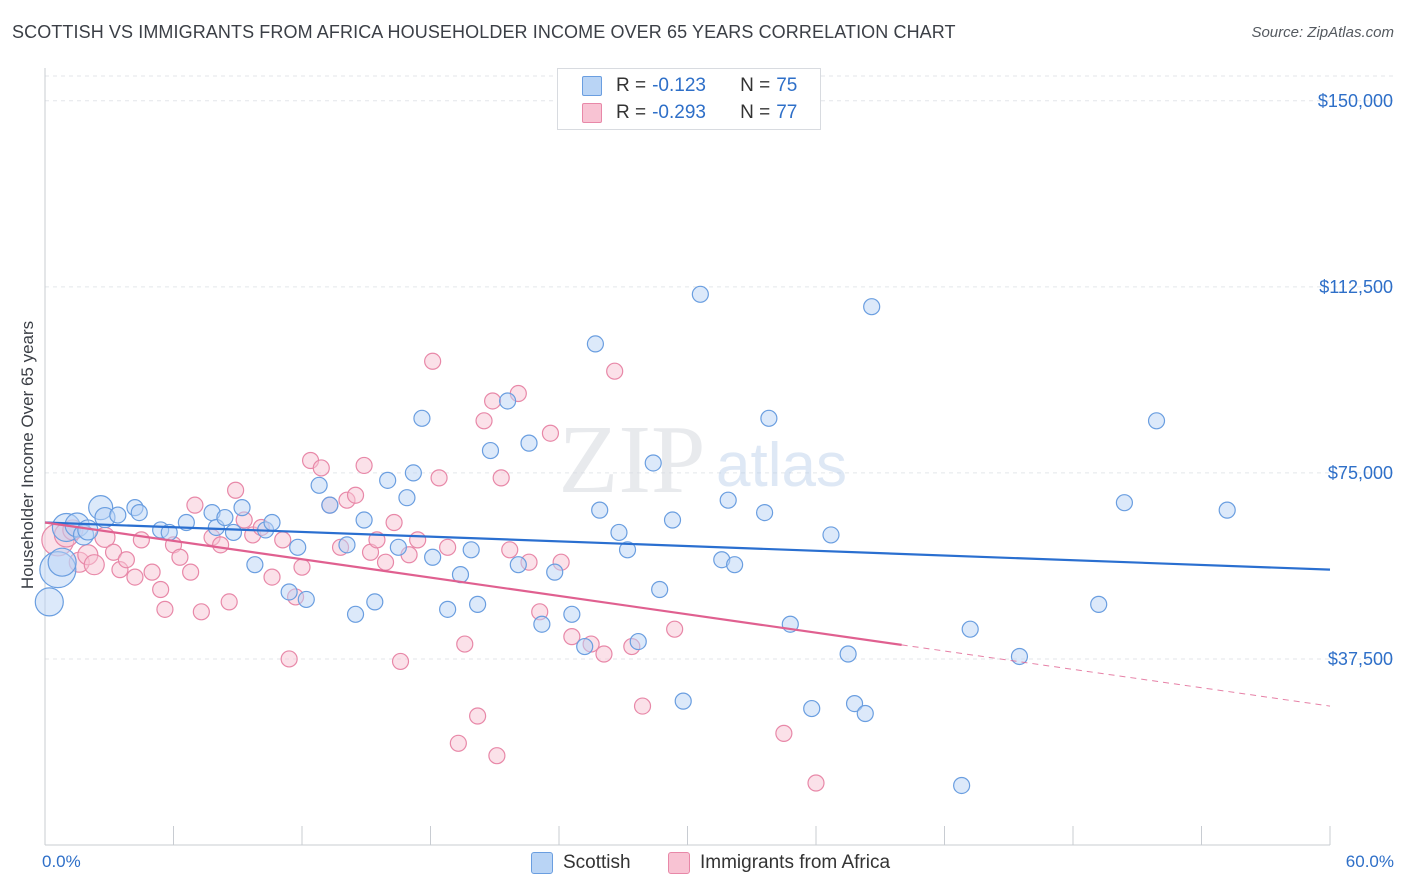 Image resolution: width=1406 pixels, height=892 pixels. I want to click on legend-row-scottish: R = -0.123 N = 75, so click(689, 86).